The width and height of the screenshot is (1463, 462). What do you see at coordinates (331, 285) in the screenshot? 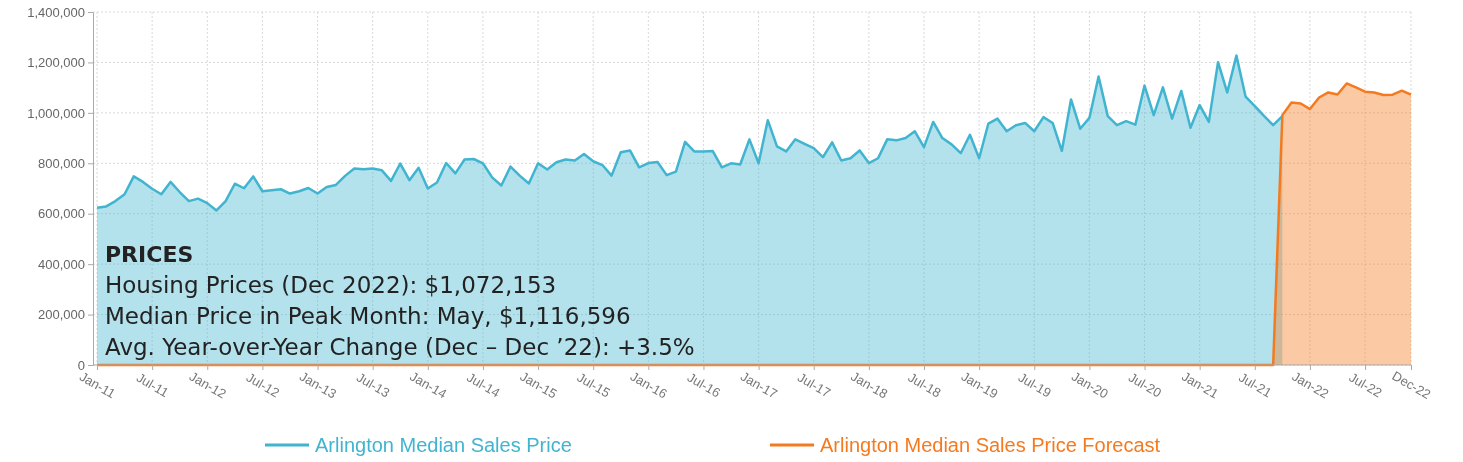
I see `annotation: Housing Prices (Dec 2022): $1,072,153` at bounding box center [331, 285].